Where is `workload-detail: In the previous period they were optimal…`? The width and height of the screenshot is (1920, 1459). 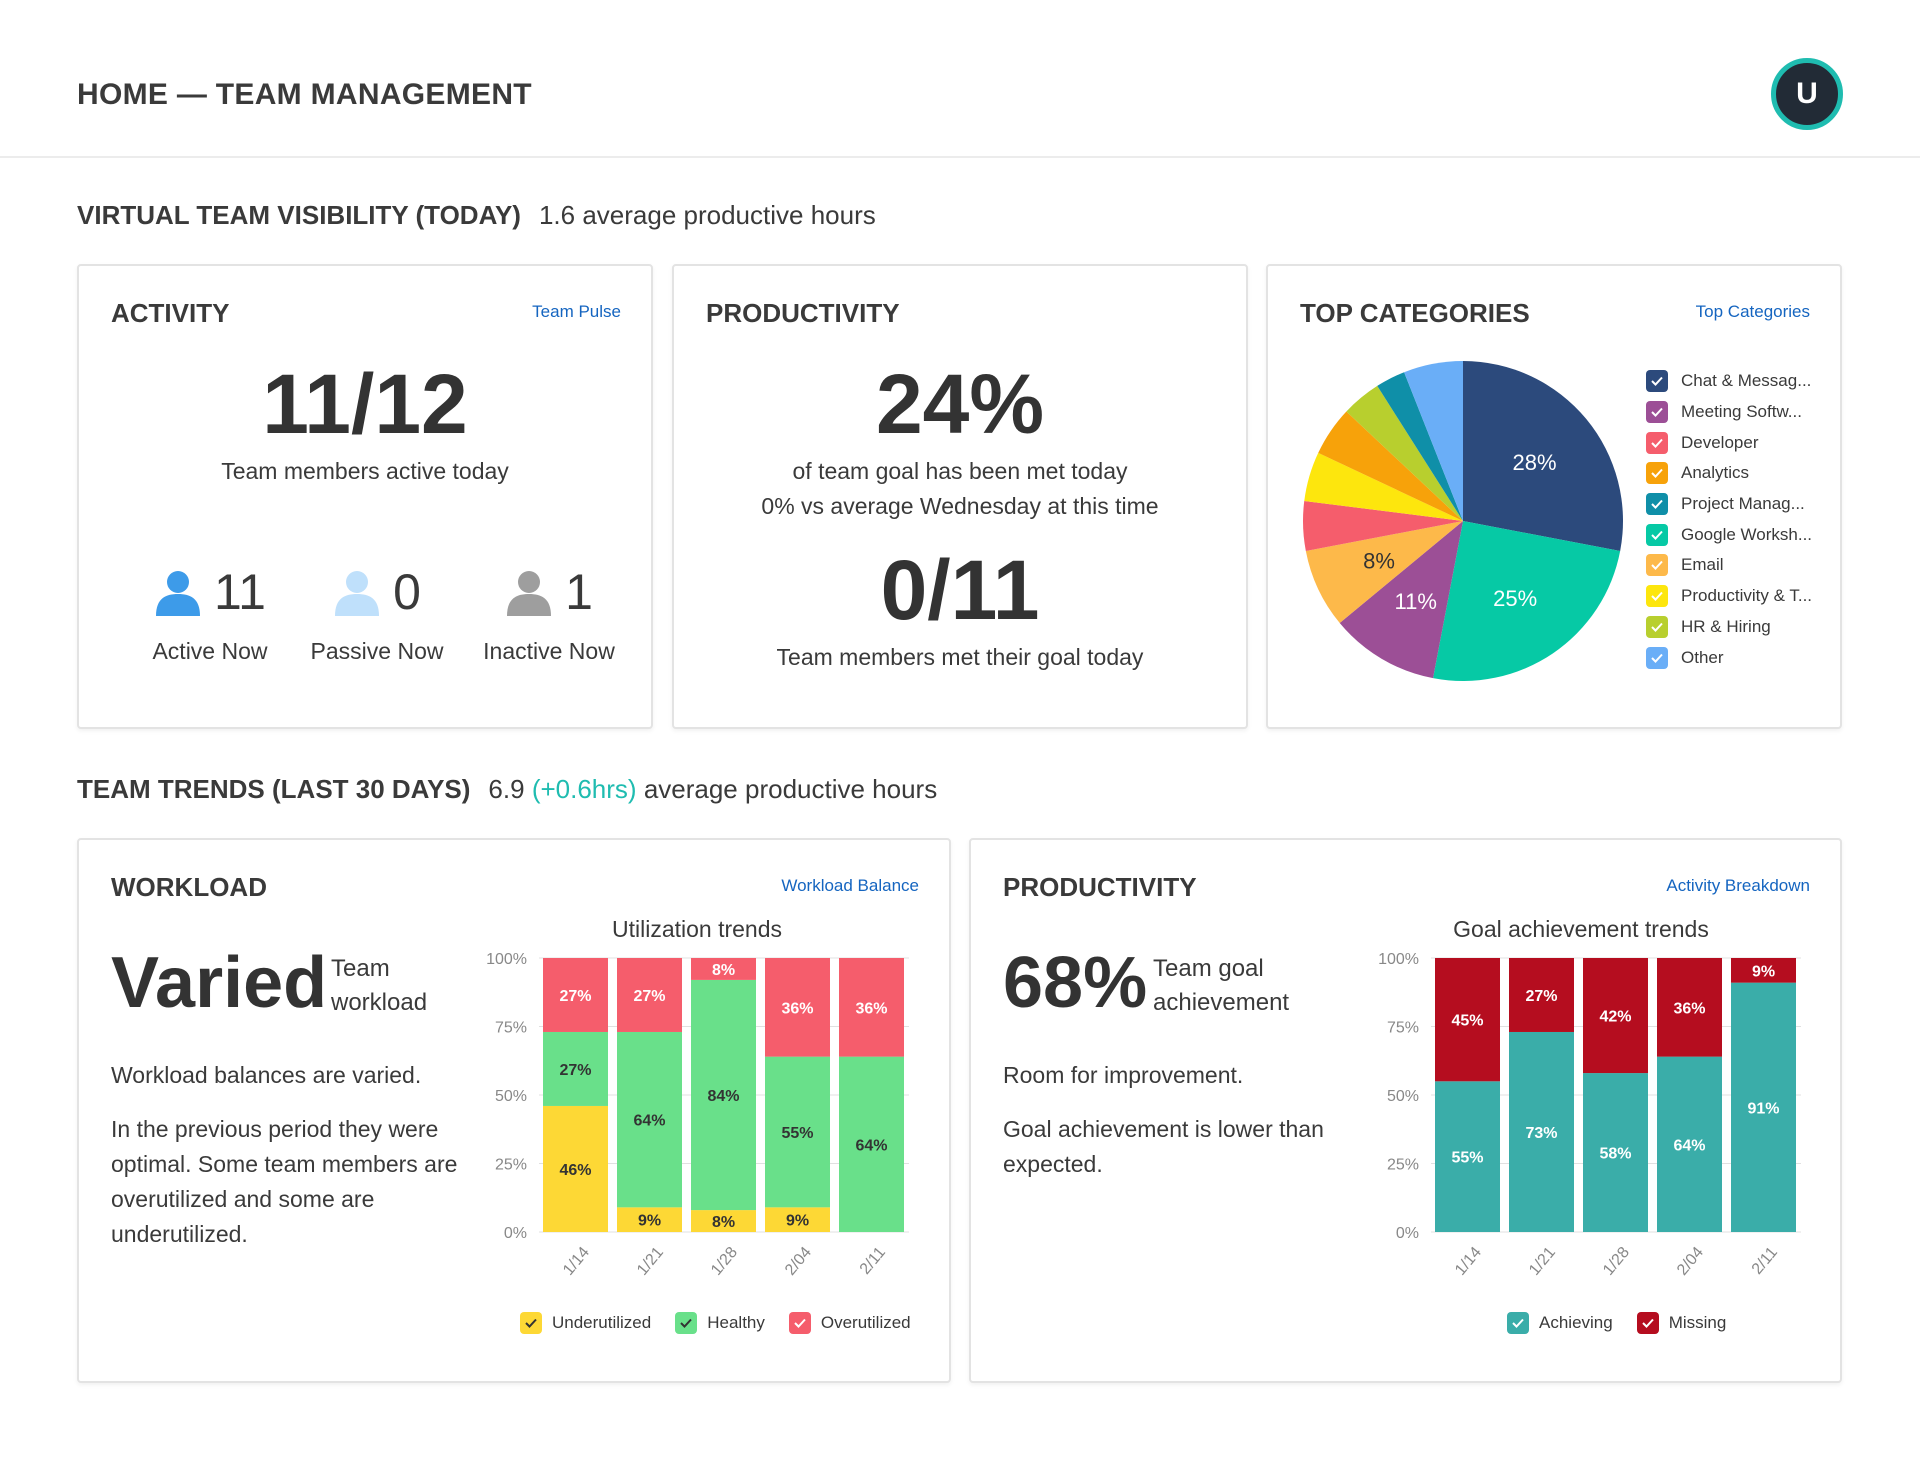
workload-detail: In the previous period they were optimal… is located at coordinates (284, 1181).